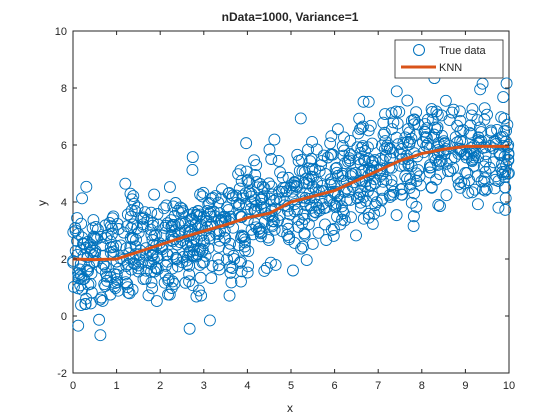  Describe the element at coordinates (465, 386) in the screenshot. I see `x-tick-label: 9` at that location.